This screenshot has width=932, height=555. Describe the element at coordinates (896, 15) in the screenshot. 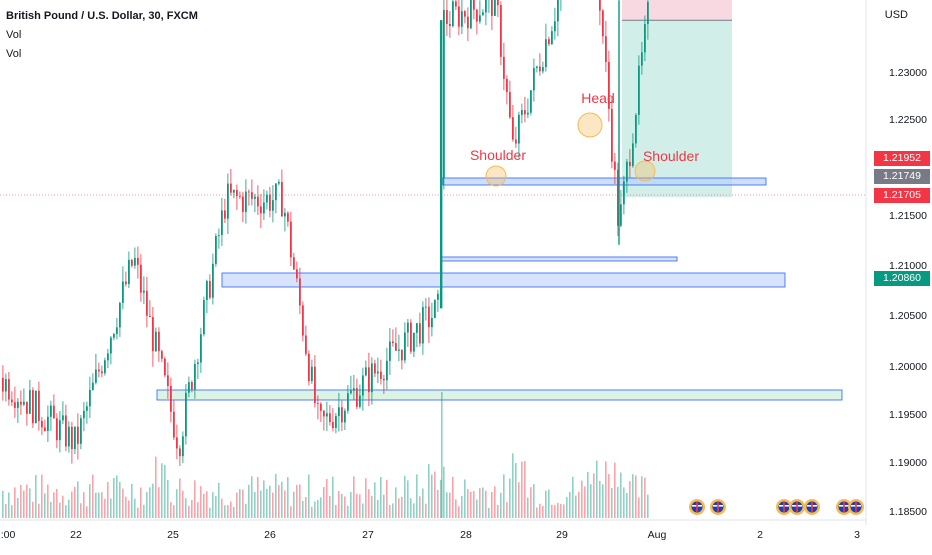

I see `currency-label: USD` at that location.